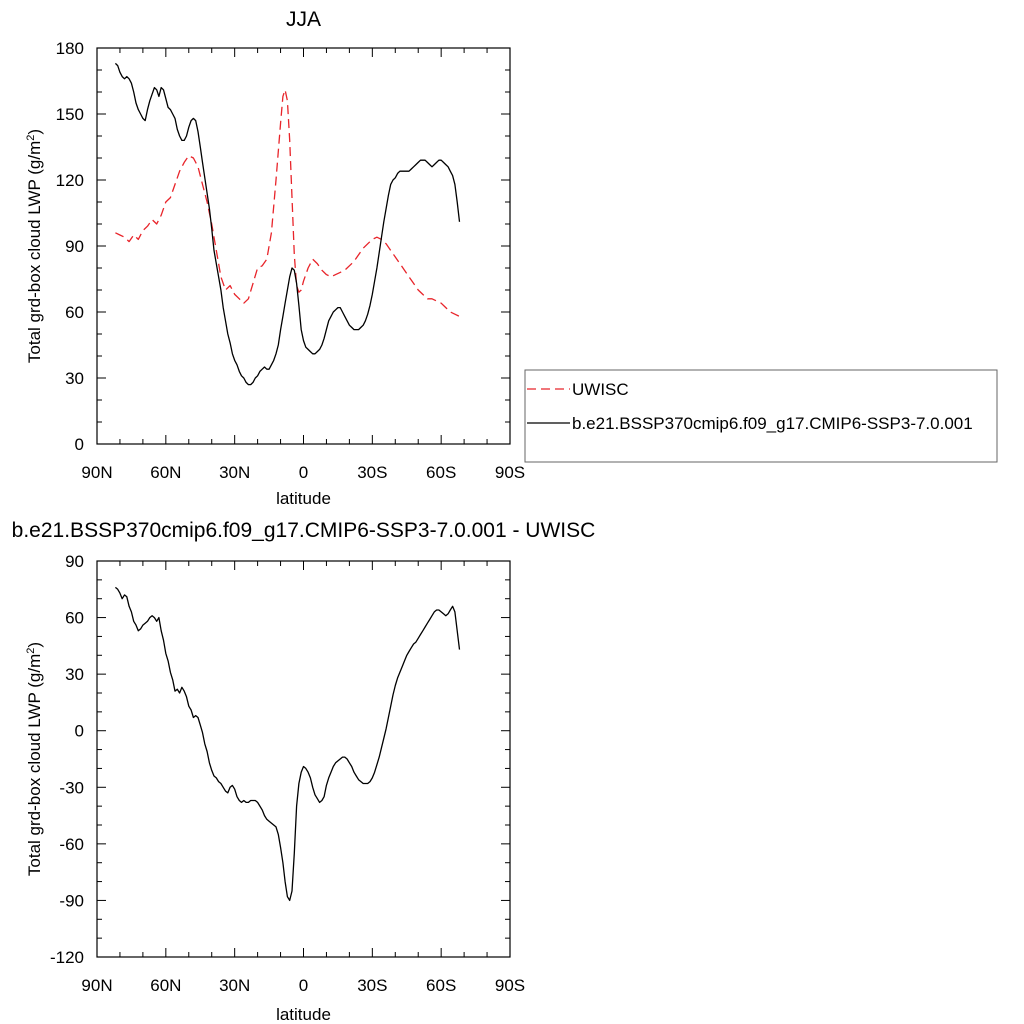 The height and width of the screenshot is (1024, 1024). What do you see at coordinates (71, 787) in the screenshot?
I see `y-tick-label: -30` at bounding box center [71, 787].